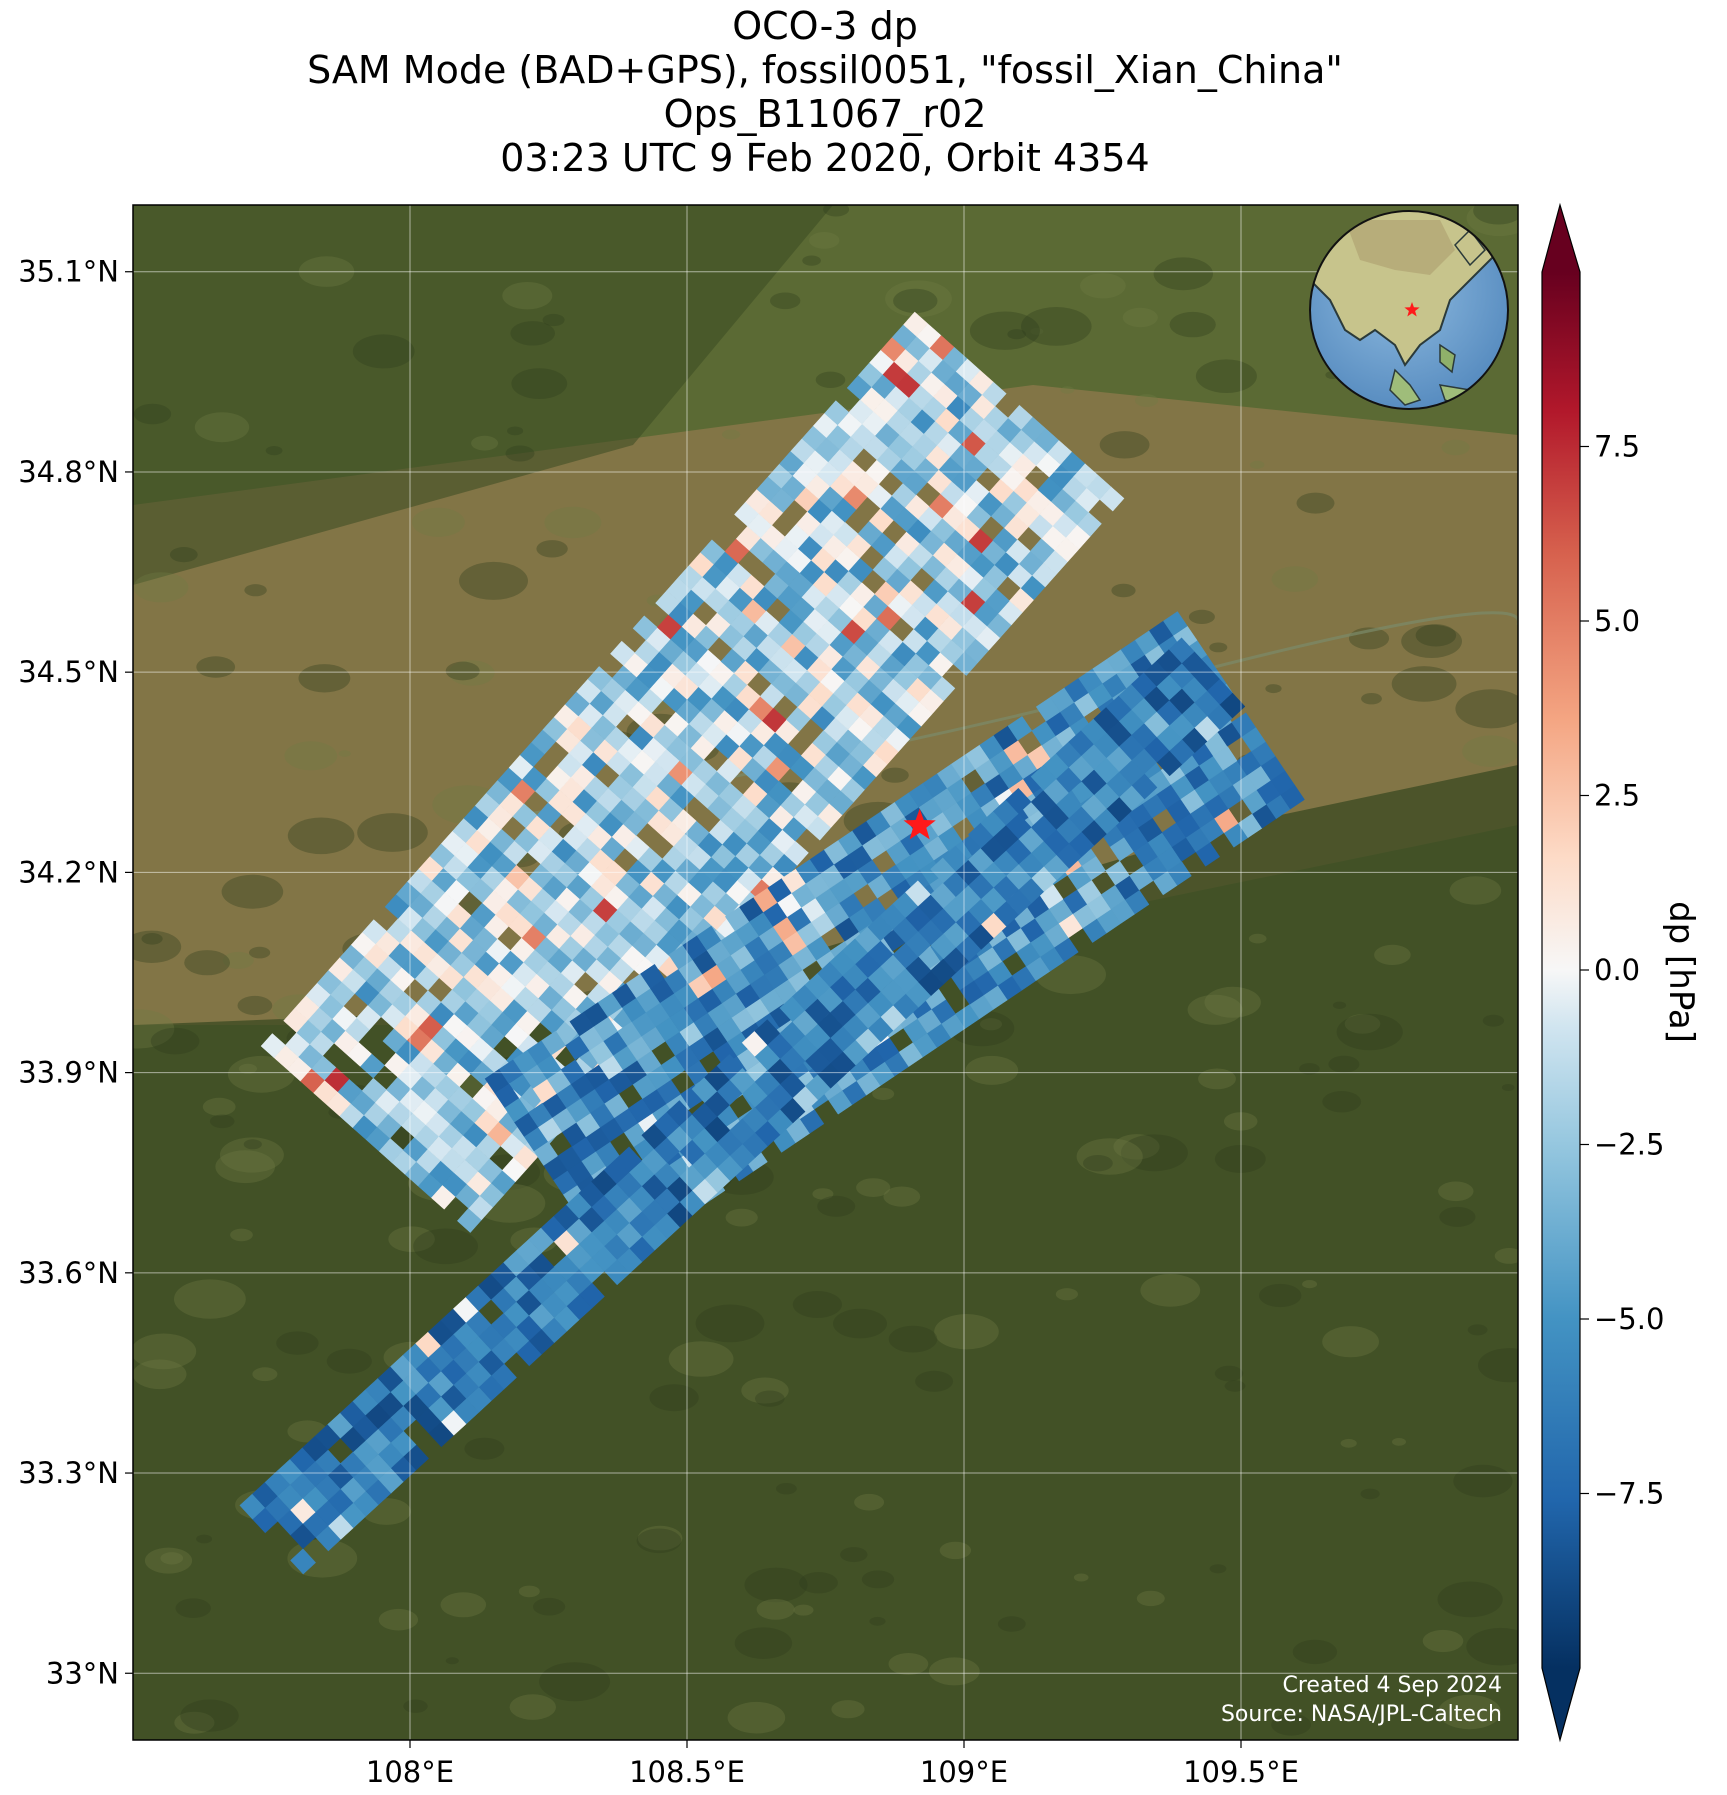 The image size is (1727, 1795). What do you see at coordinates (1629, 1145) in the screenshot?
I see `colorbar-tick-label: −2.5` at bounding box center [1629, 1145].